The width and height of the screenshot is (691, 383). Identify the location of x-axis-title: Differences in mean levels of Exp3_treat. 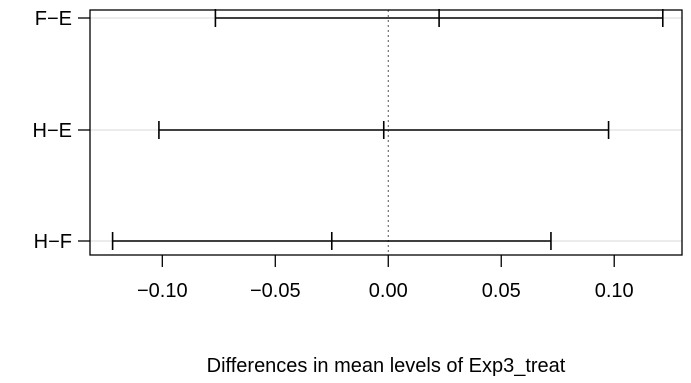
(386, 366).